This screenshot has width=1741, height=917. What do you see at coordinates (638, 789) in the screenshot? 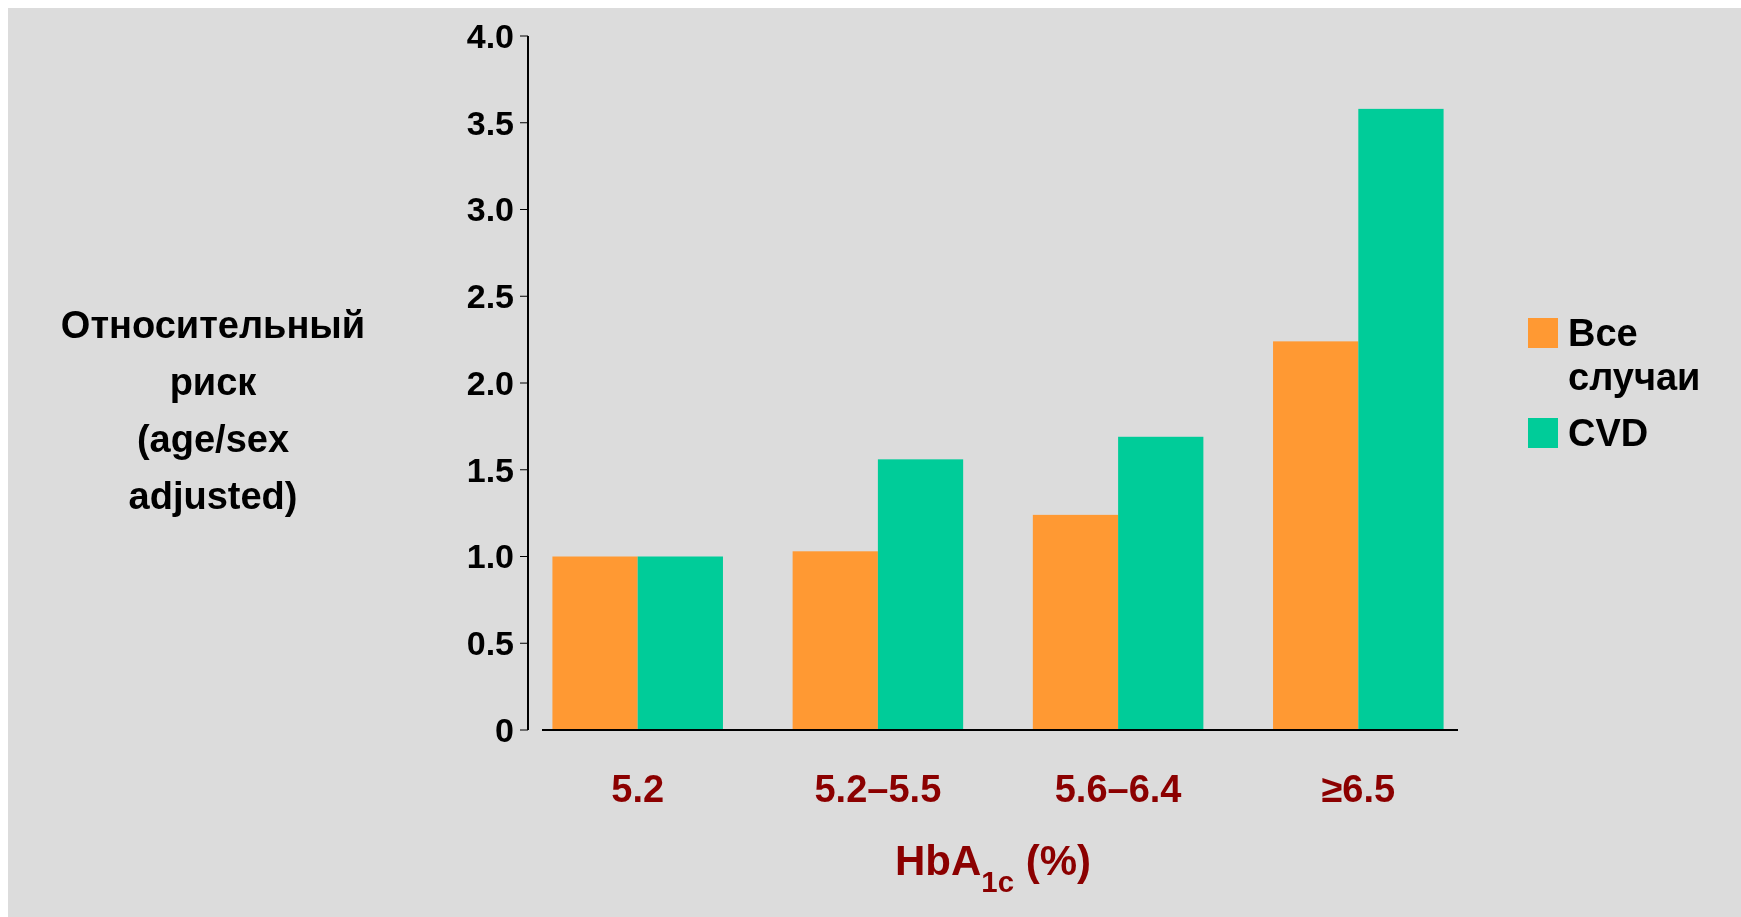
I see `x-tick-label: 5.2` at bounding box center [638, 789].